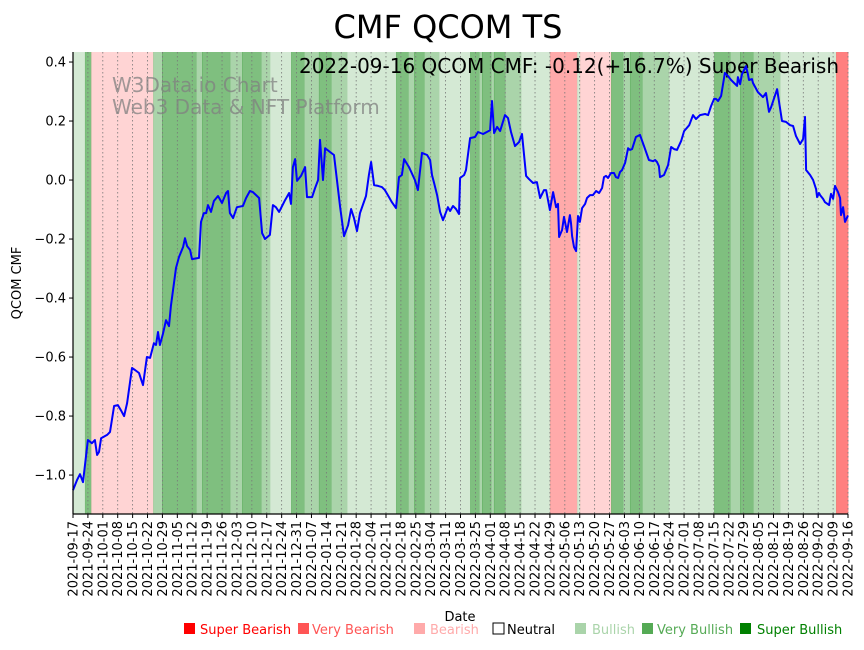 The height and width of the screenshot is (650, 864). What do you see at coordinates (148, 559) in the screenshot?
I see `x-tick-label: 2021-10-22` at bounding box center [148, 559].